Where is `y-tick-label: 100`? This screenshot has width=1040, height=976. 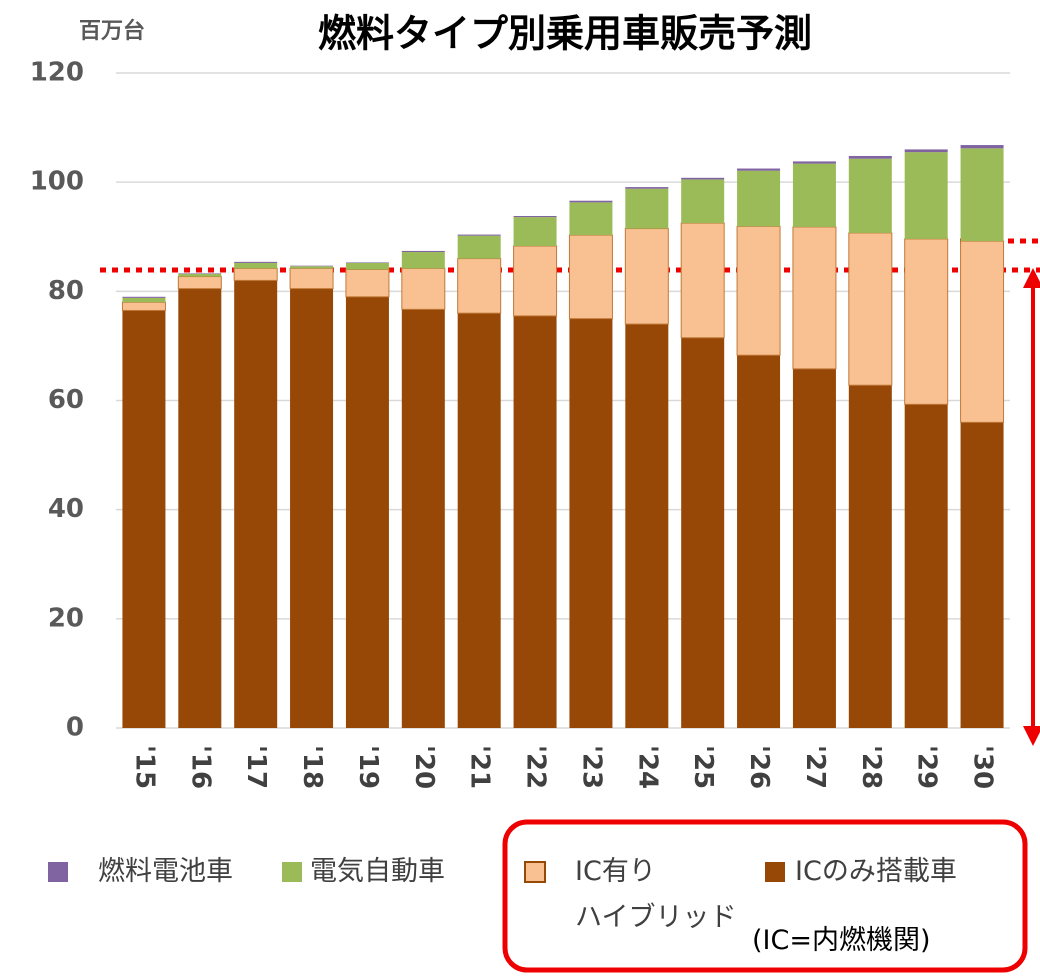 y-tick-label: 100 is located at coordinates (57, 182).